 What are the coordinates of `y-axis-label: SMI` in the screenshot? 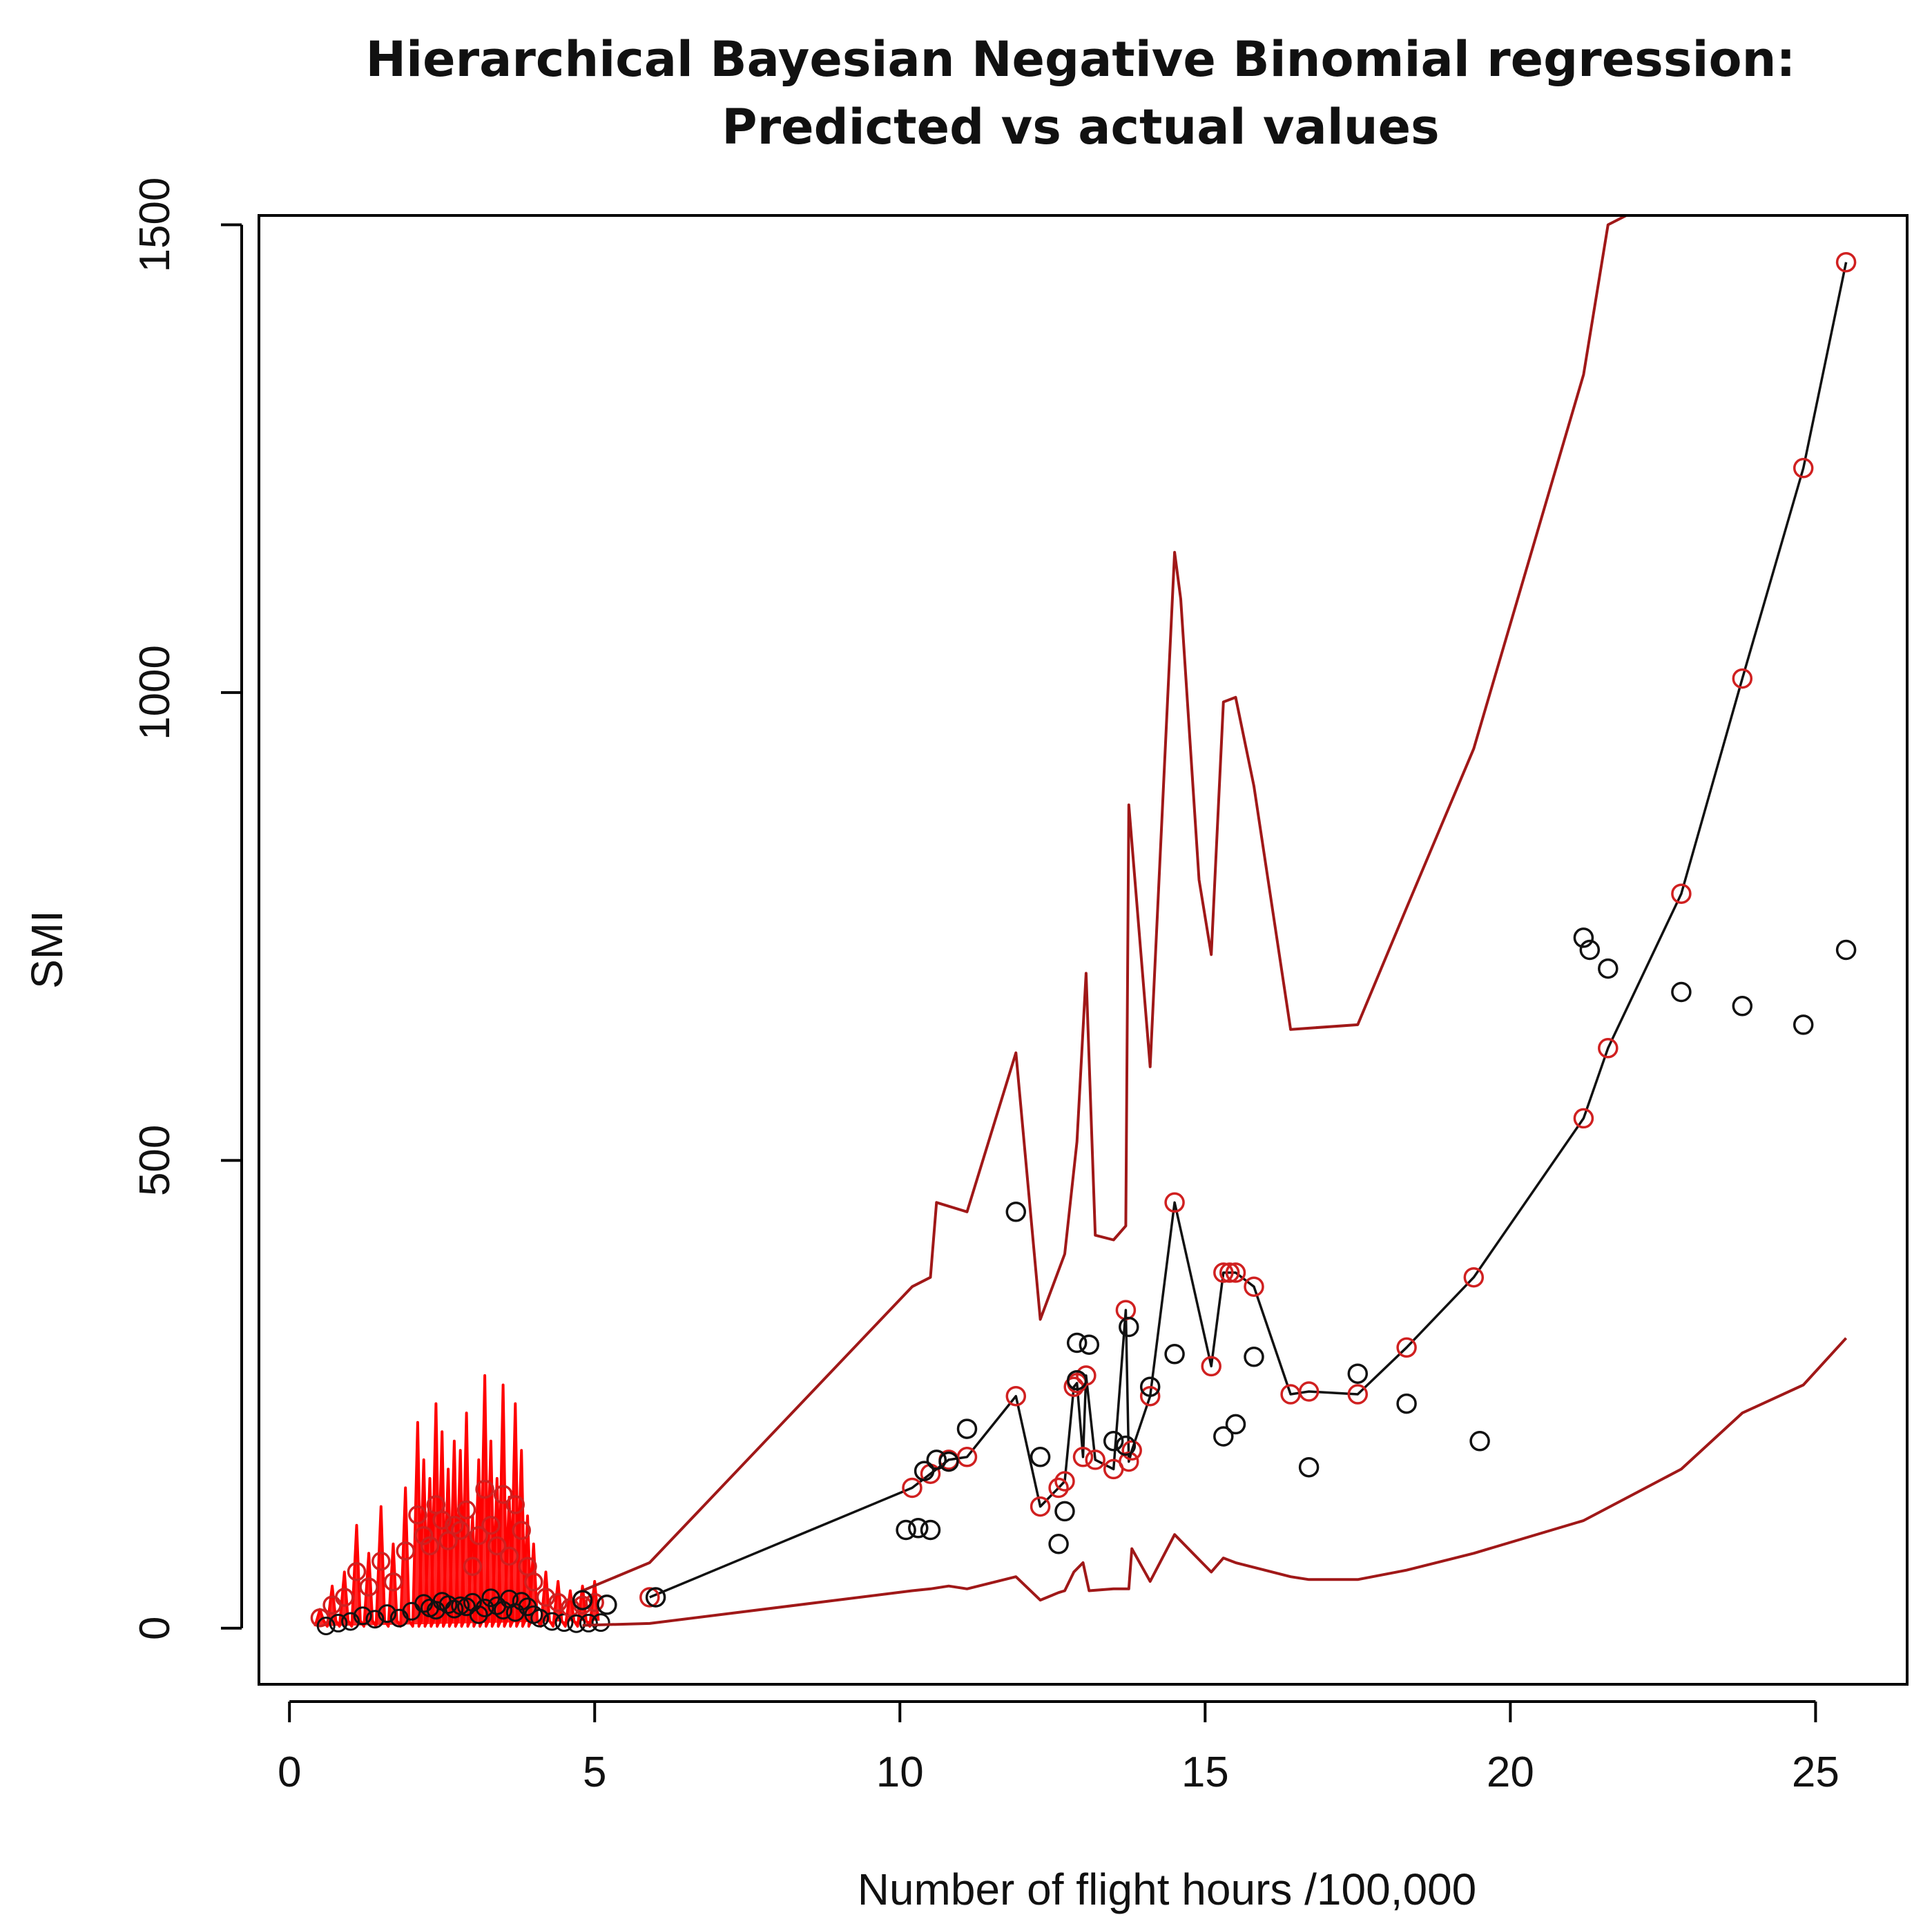 It's located at (47, 949).